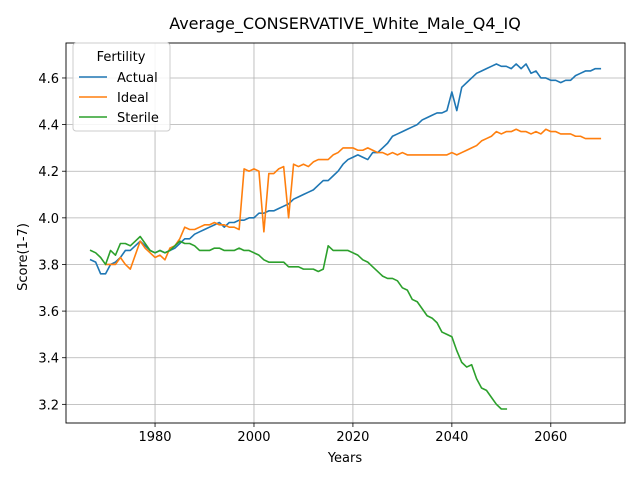 Image resolution: width=640 pixels, height=480 pixels. Describe the element at coordinates (48, 79) in the screenshot. I see `y-tick-label: 4.6` at that location.